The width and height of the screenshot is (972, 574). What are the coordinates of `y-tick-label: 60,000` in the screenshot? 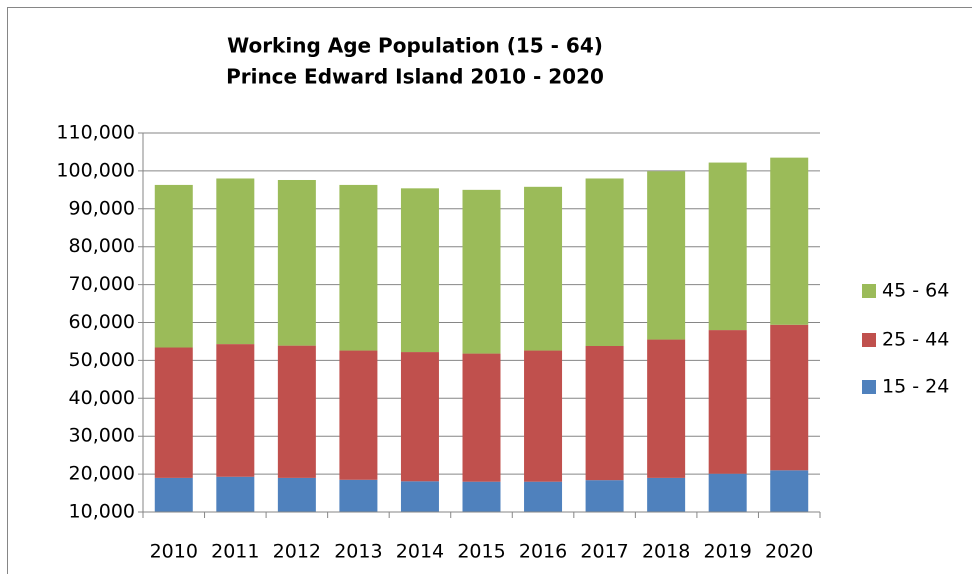 It's located at (102, 322).